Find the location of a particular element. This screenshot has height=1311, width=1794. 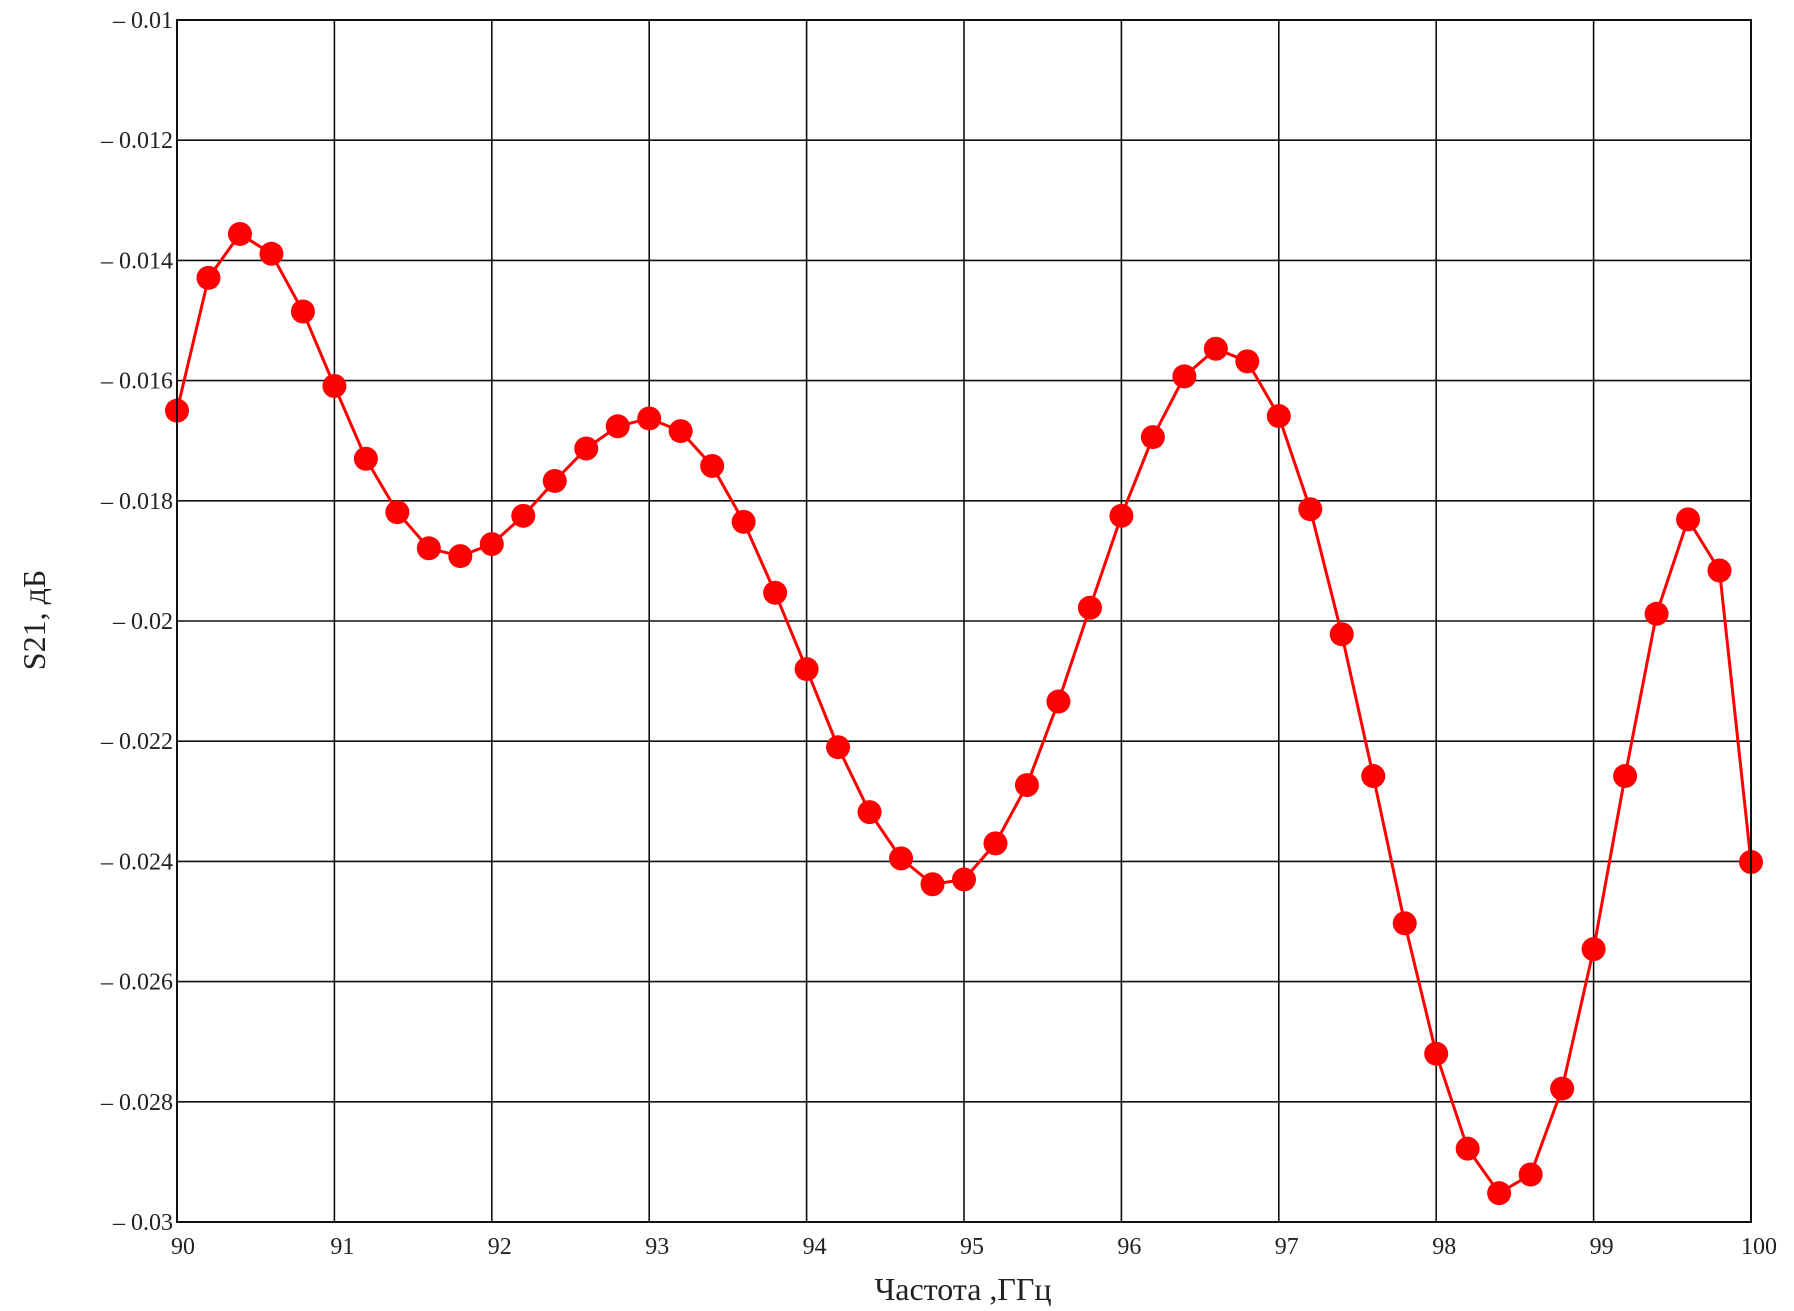

x-tick-label: 92 is located at coordinates (500, 1247).